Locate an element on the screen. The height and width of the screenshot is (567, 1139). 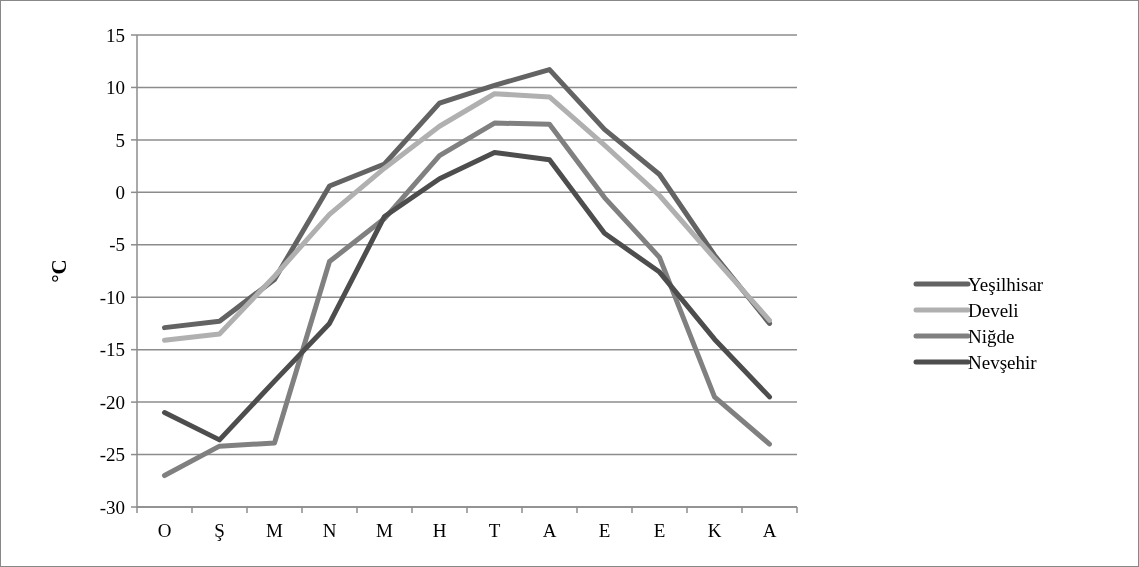
x-tick-label: H is located at coordinates (439, 530).